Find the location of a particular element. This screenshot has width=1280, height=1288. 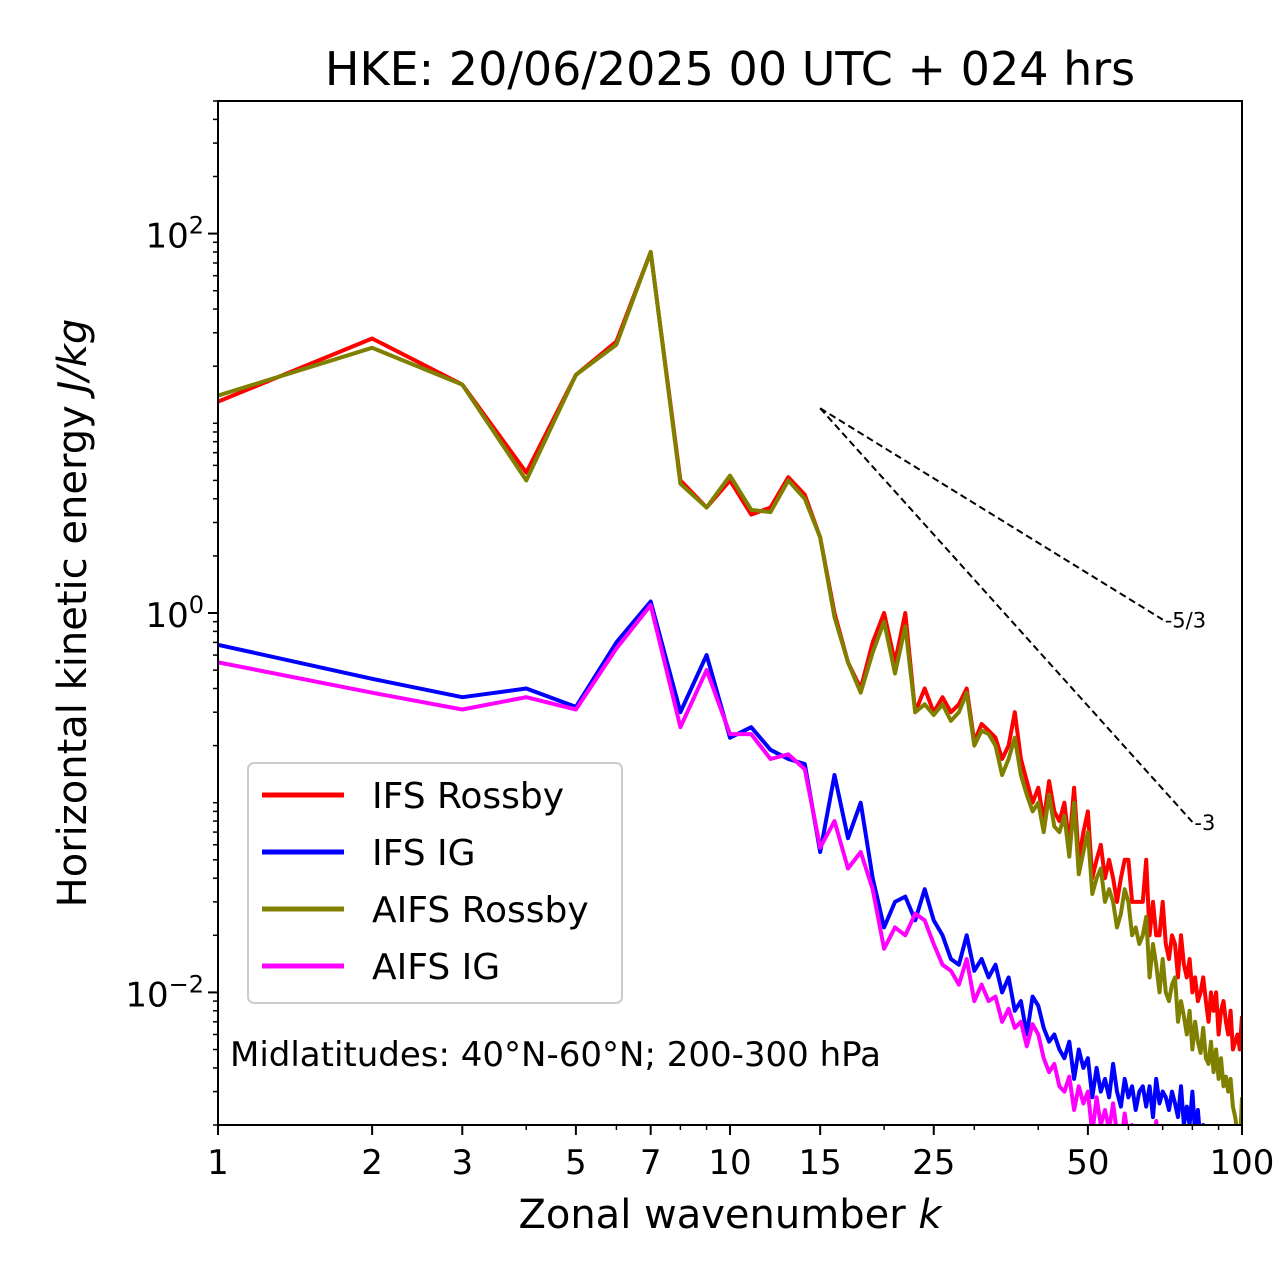

y-tick-label: 10⁰ is located at coordinates (174, 613).